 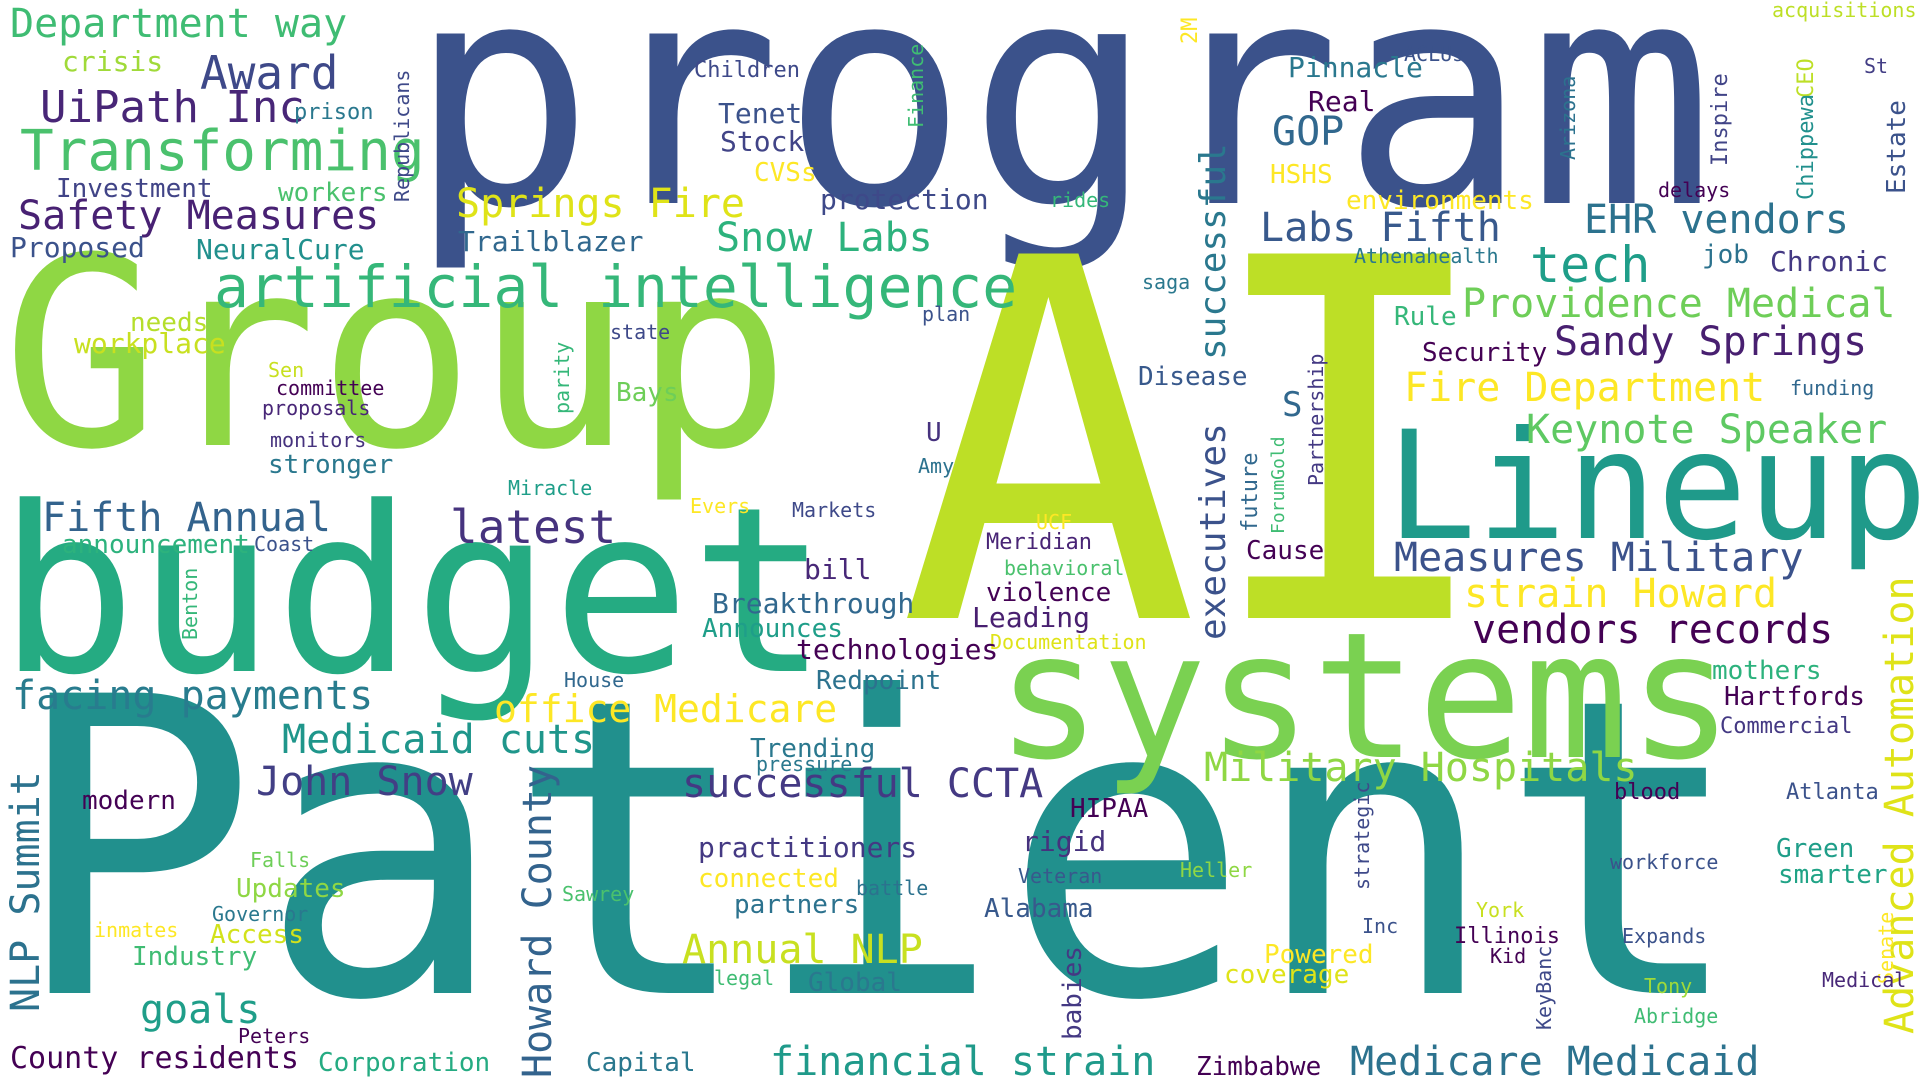 I want to click on word-neuralcure: NeuralCure, so click(x=280, y=249).